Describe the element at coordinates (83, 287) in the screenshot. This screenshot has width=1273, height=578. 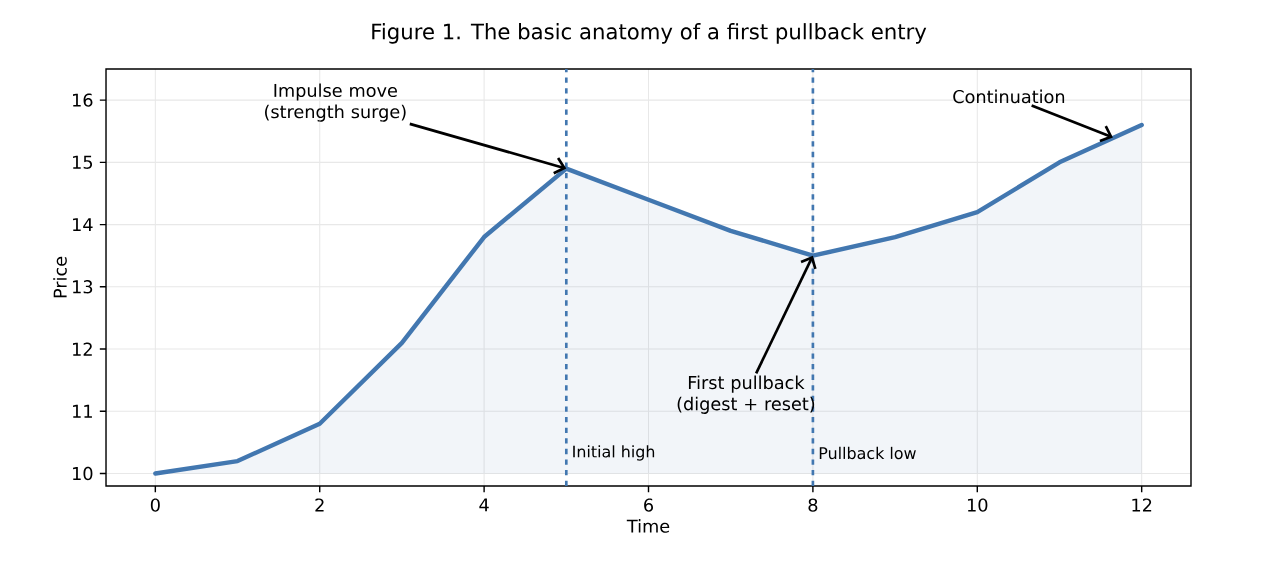
I see `y-tick-label: 13` at that location.